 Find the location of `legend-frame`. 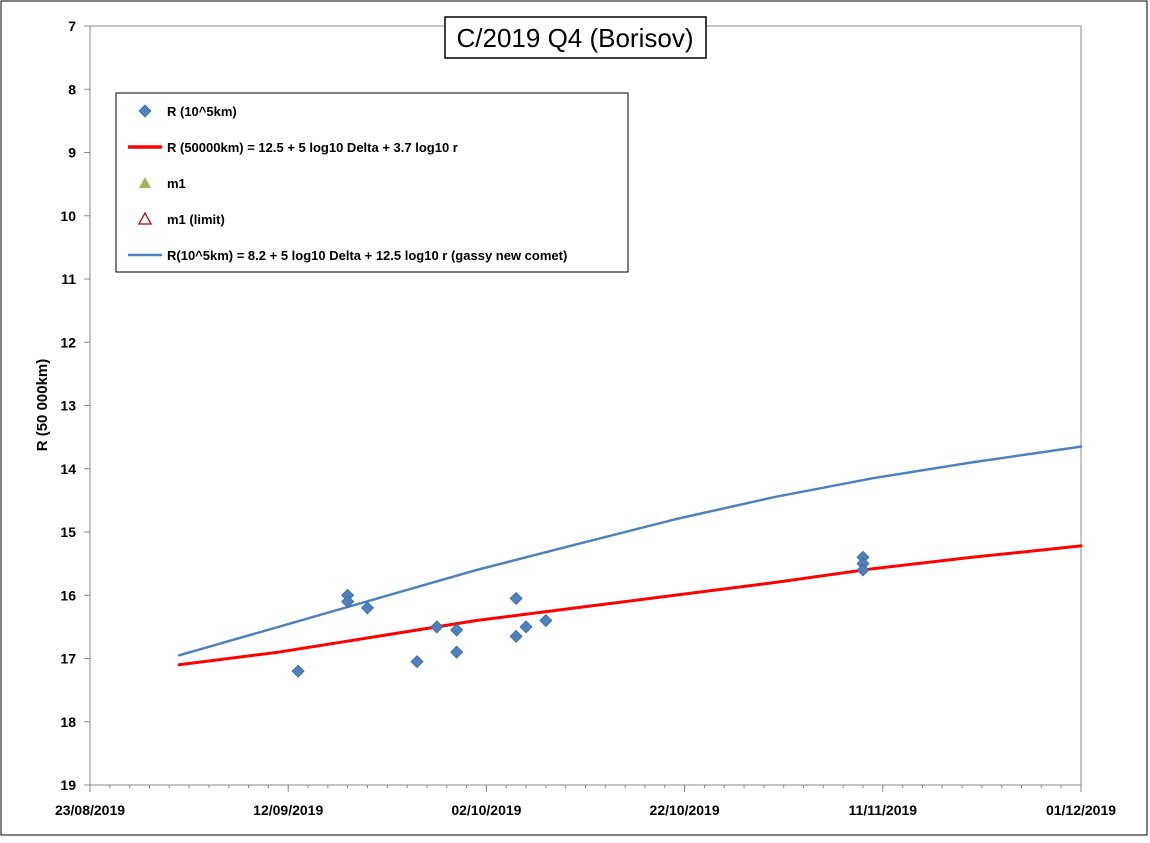

legend-frame is located at coordinates (372, 182).